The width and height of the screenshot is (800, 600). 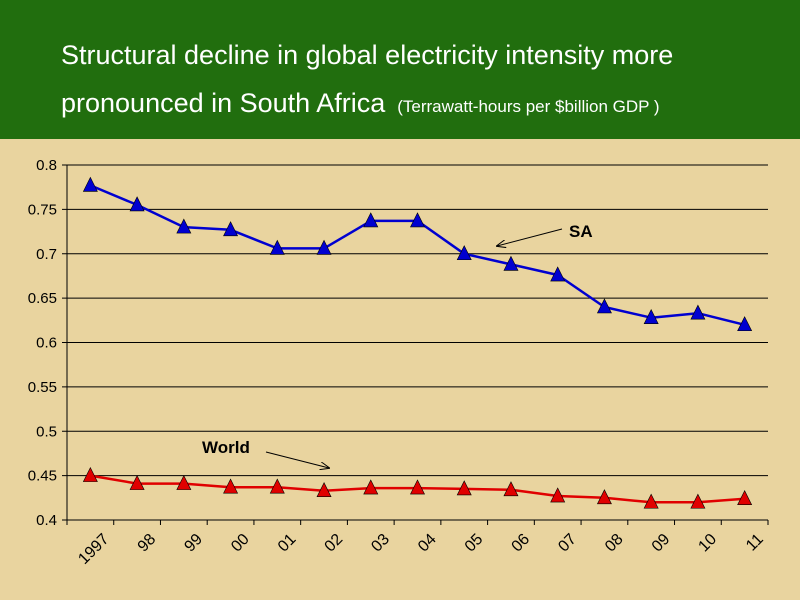 What do you see at coordinates (193, 543) in the screenshot?
I see `x-tick-label: 99` at bounding box center [193, 543].